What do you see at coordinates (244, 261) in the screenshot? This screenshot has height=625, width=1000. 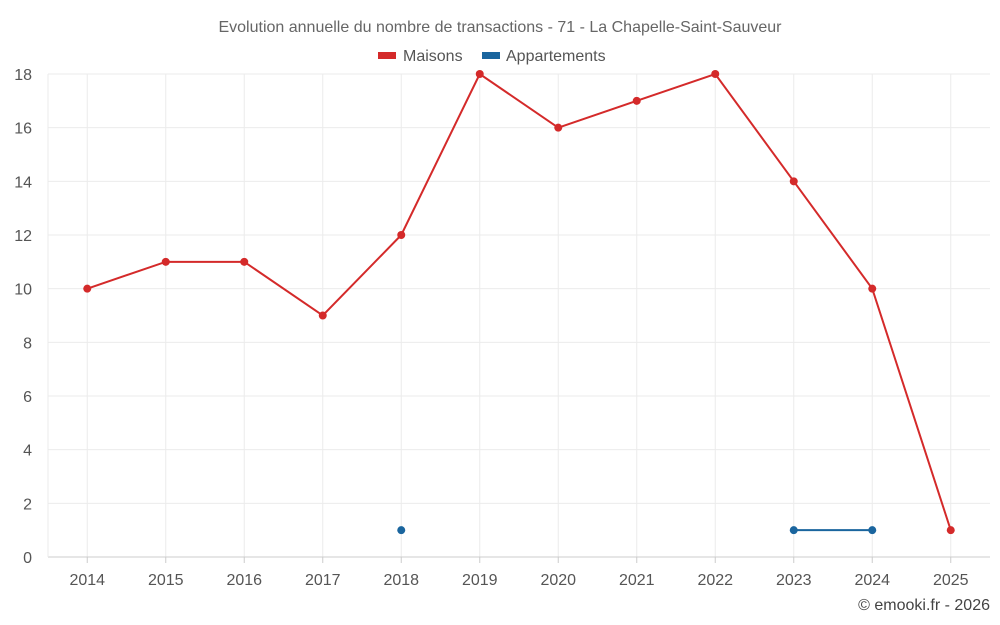 I see `data-point-maisons-2016` at bounding box center [244, 261].